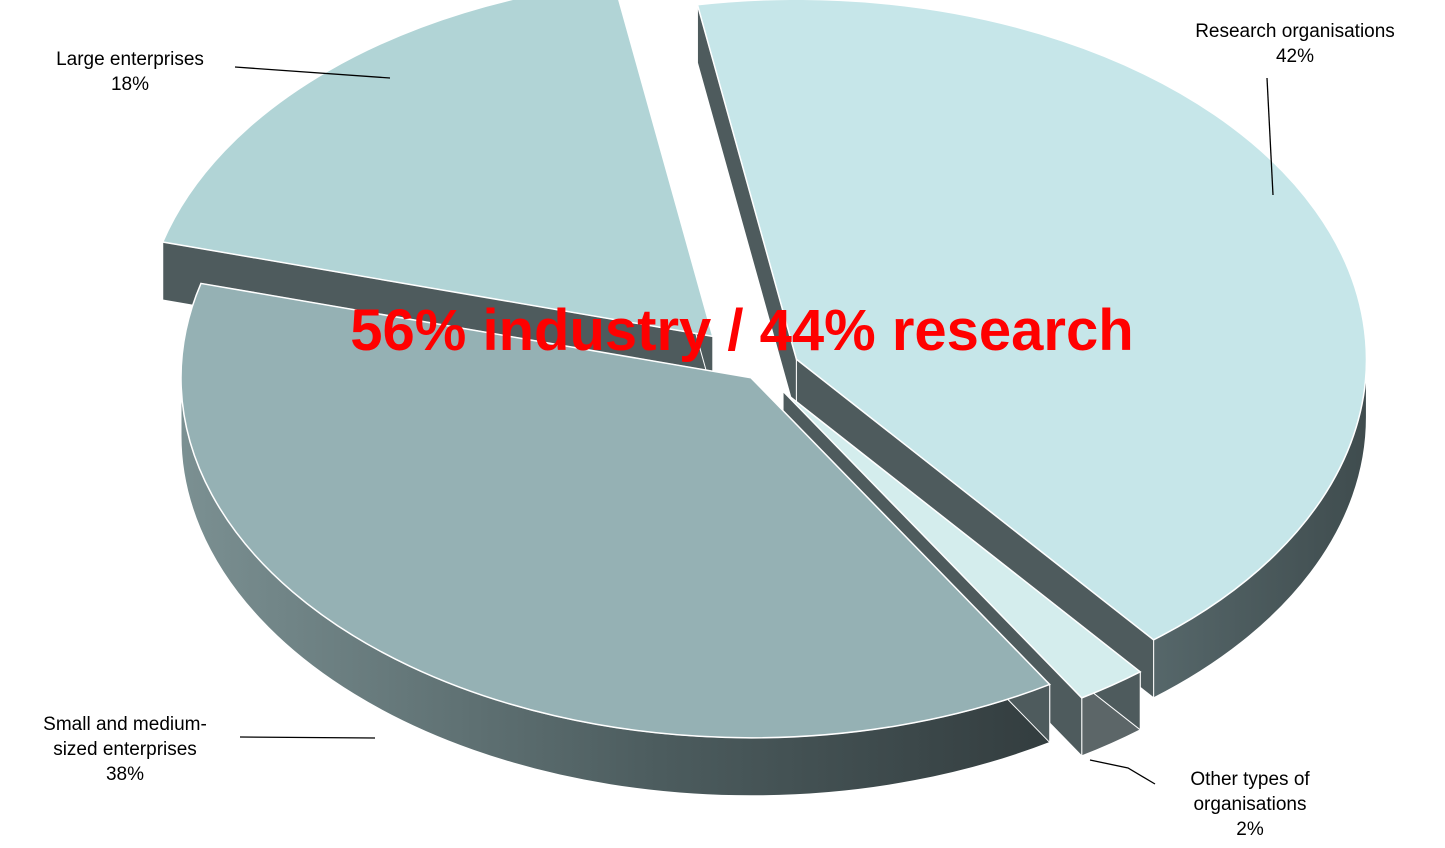 The width and height of the screenshot is (1445, 848). I want to click on chart-annotation: 56% industry / 44% research, so click(741, 330).